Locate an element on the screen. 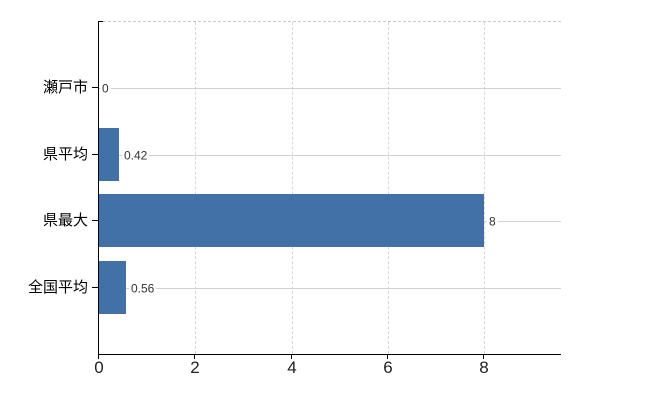 Image resolution: width=650 pixels, height=400 pixels. bar-value-label: 0 is located at coordinates (105, 88).